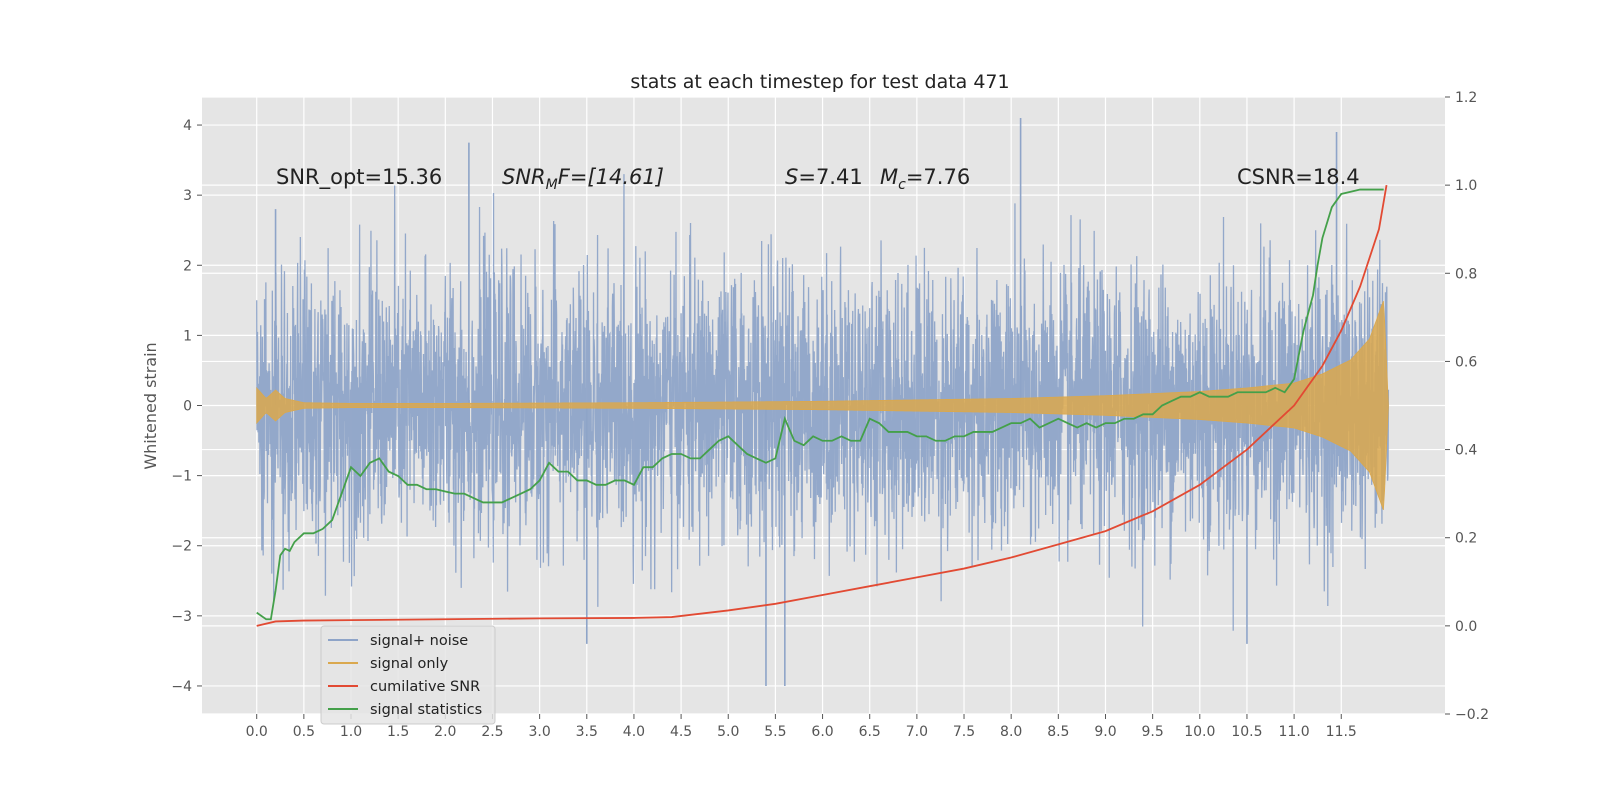 The image size is (1600, 800). I want to click on x-tick-label: 5.5, so click(775, 732).